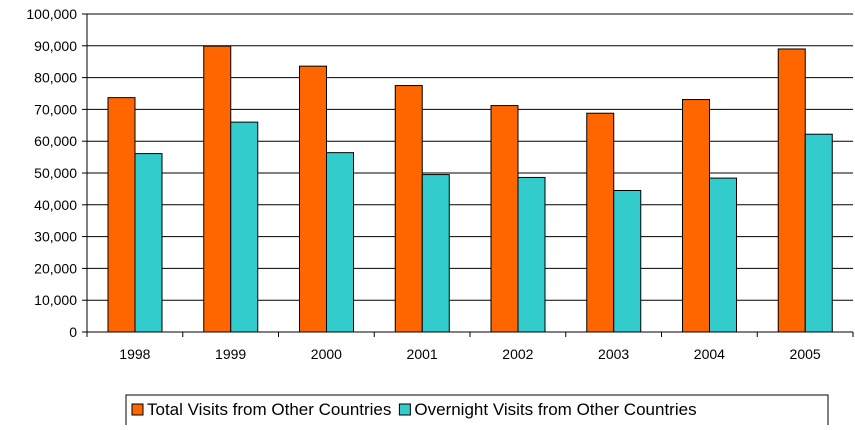 The image size is (855, 430). I want to click on x-tick-label: 2000, so click(326, 354).